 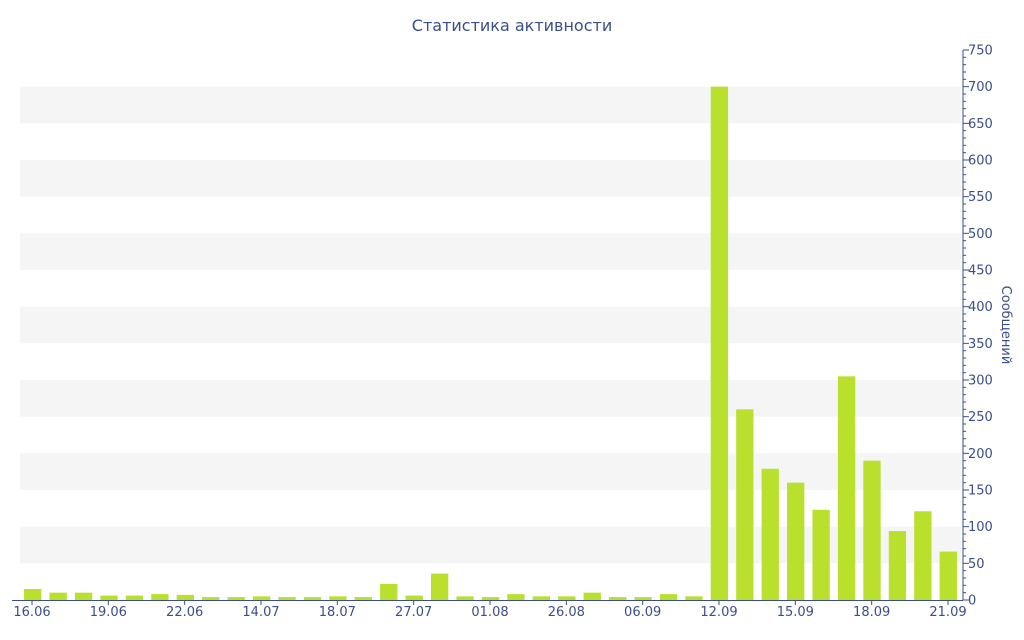 I want to click on y-tick-label: 150, so click(x=980, y=491).